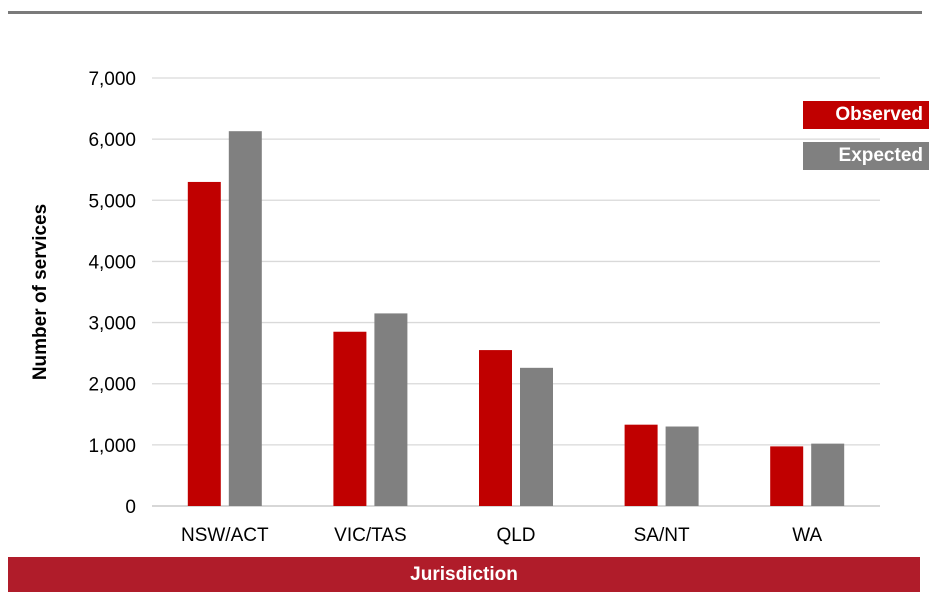 The width and height of the screenshot is (933, 592). I want to click on bar-expected-qld, so click(536, 436).